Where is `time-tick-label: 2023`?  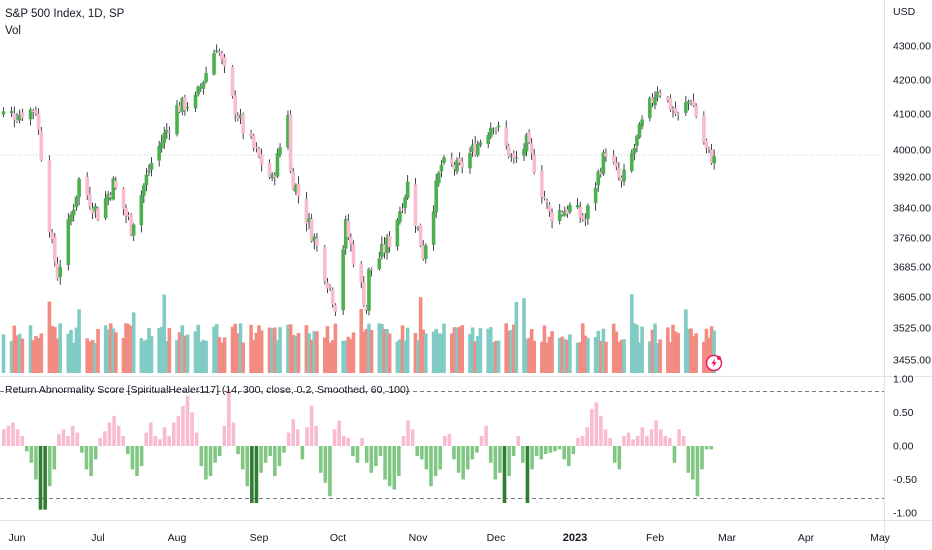 time-tick-label: 2023 is located at coordinates (575, 538).